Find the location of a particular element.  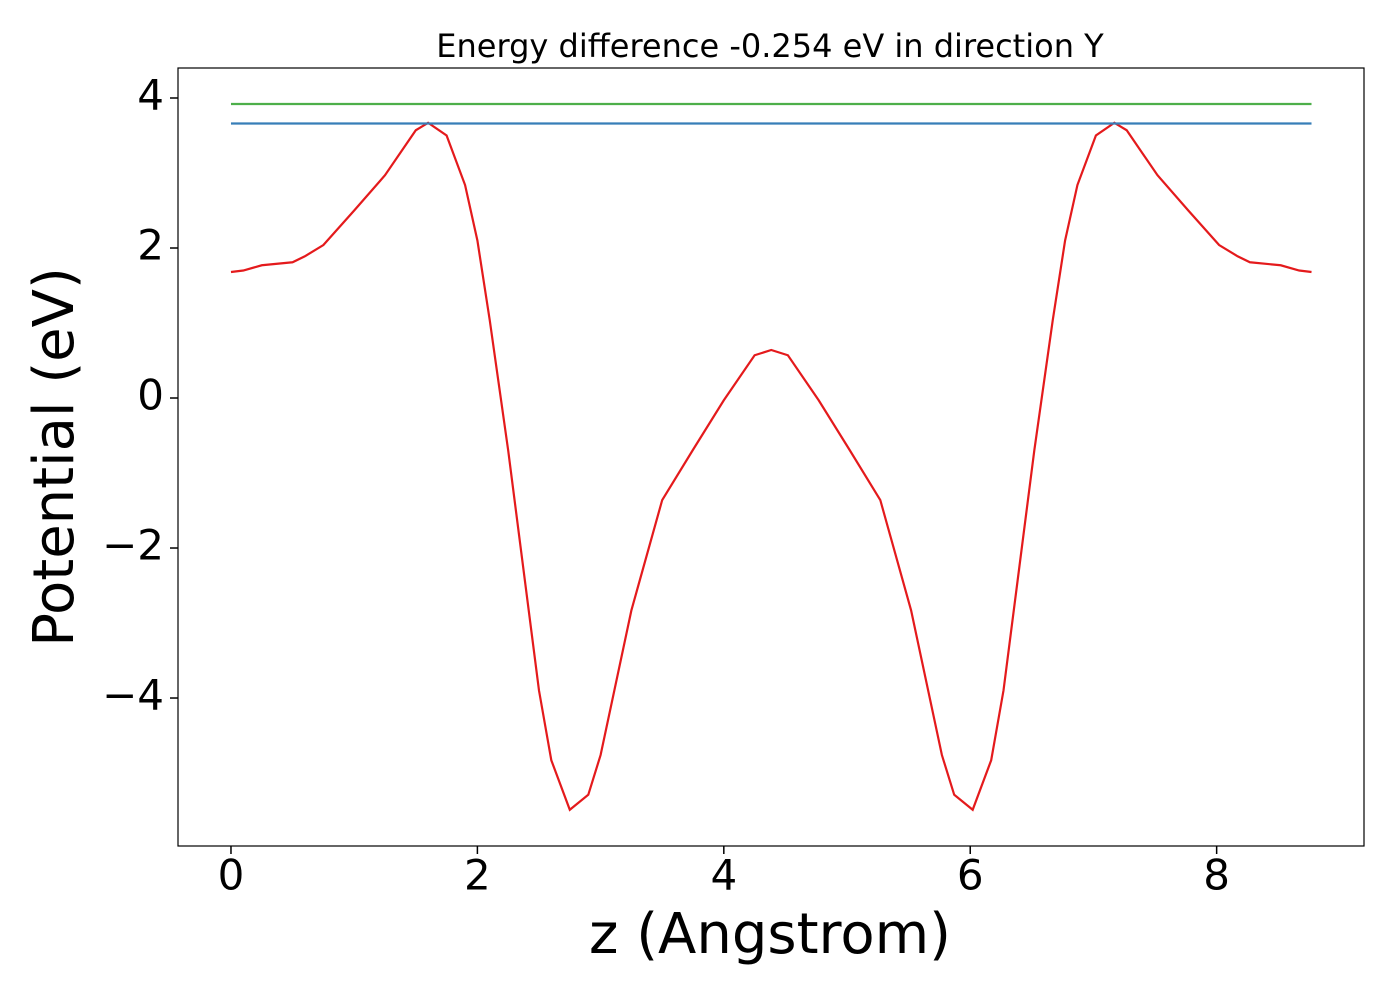

x-tick-label: 2 is located at coordinates (477, 875).